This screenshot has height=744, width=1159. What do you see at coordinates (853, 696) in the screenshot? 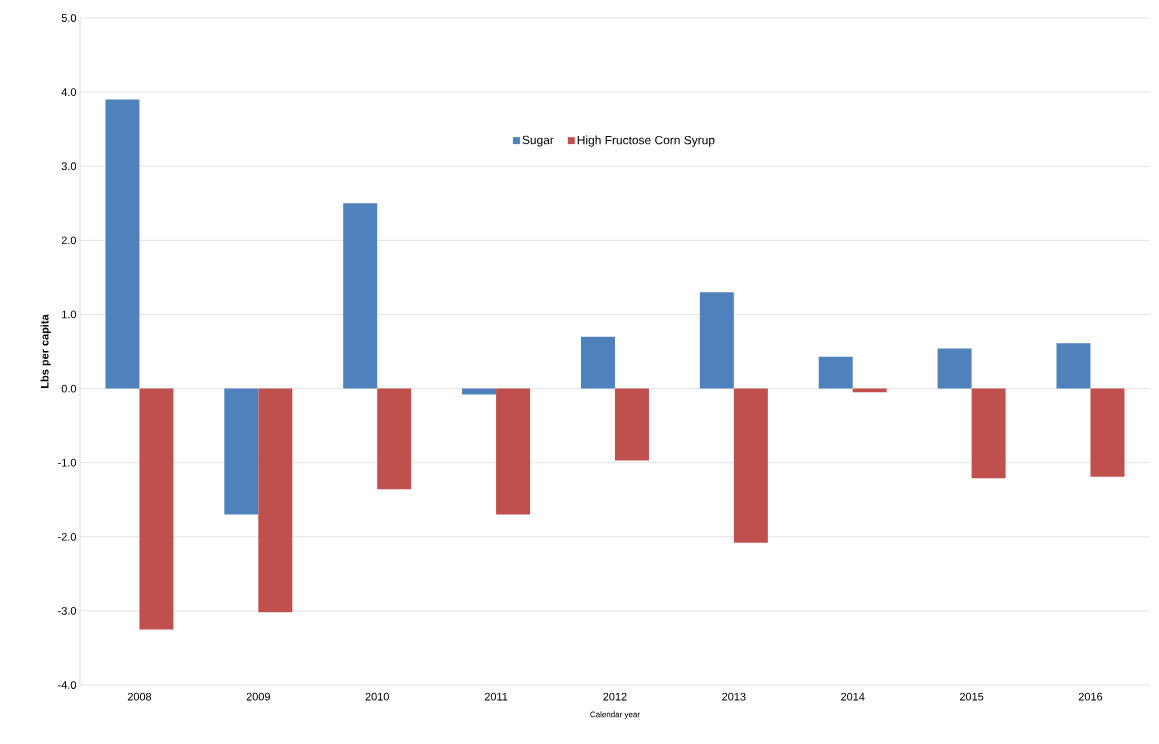
I see `x-tick-label: 2014` at bounding box center [853, 696].